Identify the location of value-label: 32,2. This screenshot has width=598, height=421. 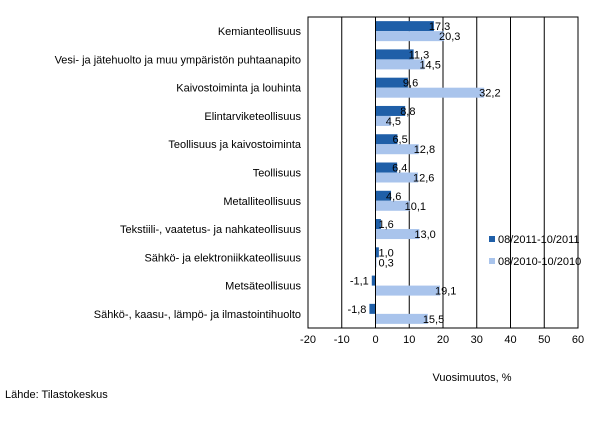
(489, 94).